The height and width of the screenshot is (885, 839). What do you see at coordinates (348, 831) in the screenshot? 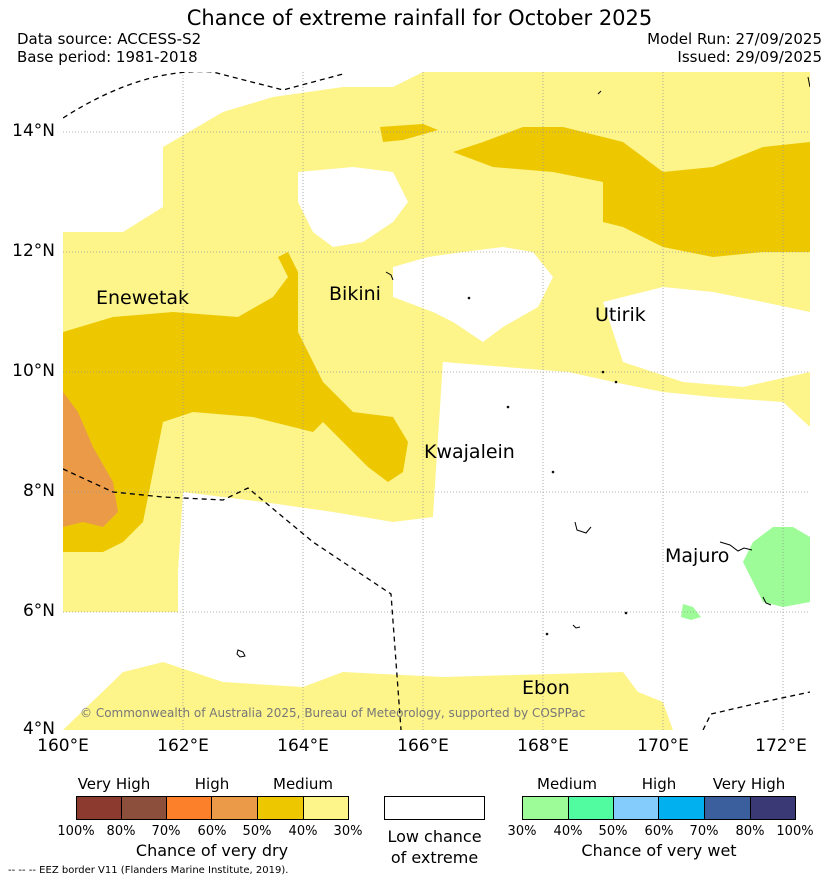
I see `dry-label-30: 30%` at bounding box center [348, 831].